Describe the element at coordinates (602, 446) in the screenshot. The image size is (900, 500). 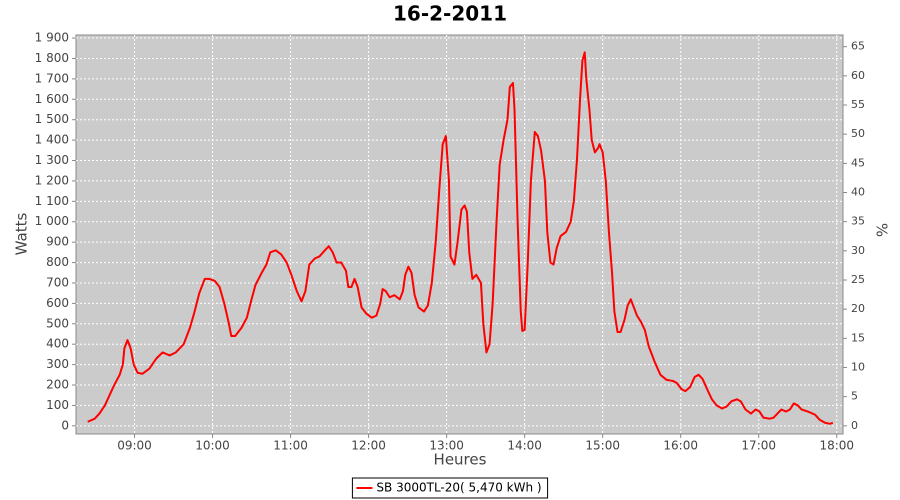
I see `x-tick-label: 15:00` at that location.